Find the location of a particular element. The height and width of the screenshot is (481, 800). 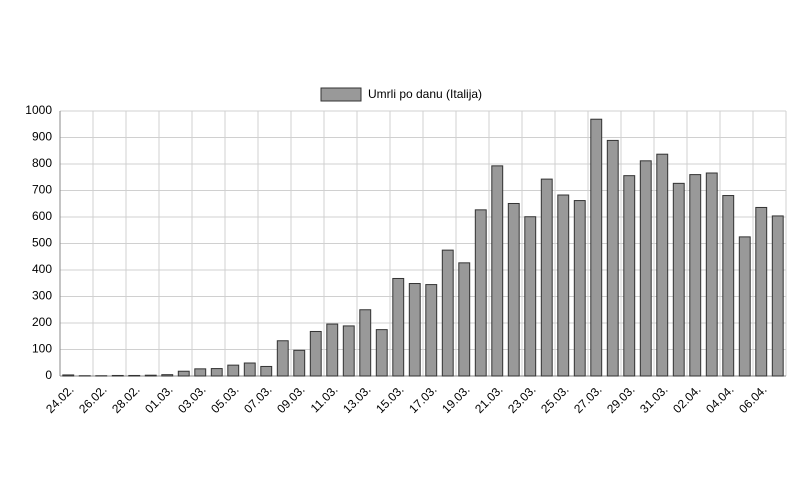

x-tick-label: 01.03. is located at coordinates (158, 398).